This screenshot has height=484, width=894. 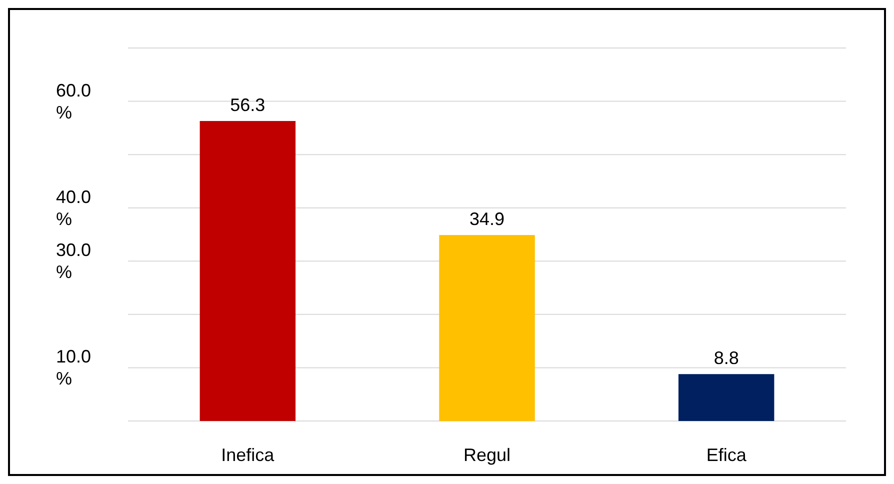 What do you see at coordinates (727, 455) in the screenshot?
I see `x-tick-label: Efica` at bounding box center [727, 455].